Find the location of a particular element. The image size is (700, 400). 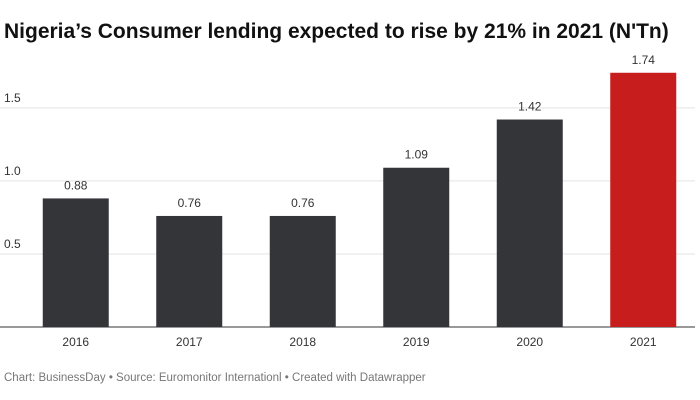

x-tick-label: 2020 is located at coordinates (529, 342).